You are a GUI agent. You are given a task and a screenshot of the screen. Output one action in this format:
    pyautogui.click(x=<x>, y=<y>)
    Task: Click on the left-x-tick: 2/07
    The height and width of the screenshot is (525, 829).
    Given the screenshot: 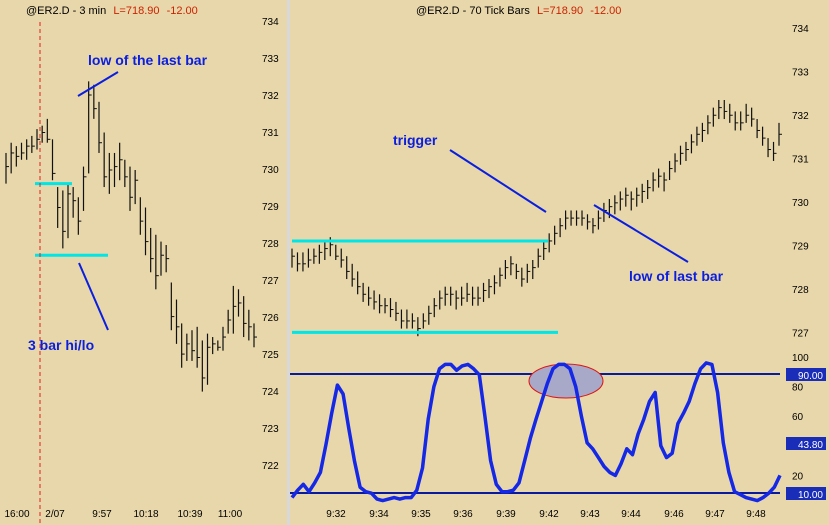 What is the action you would take?
    pyautogui.click(x=55, y=514)
    